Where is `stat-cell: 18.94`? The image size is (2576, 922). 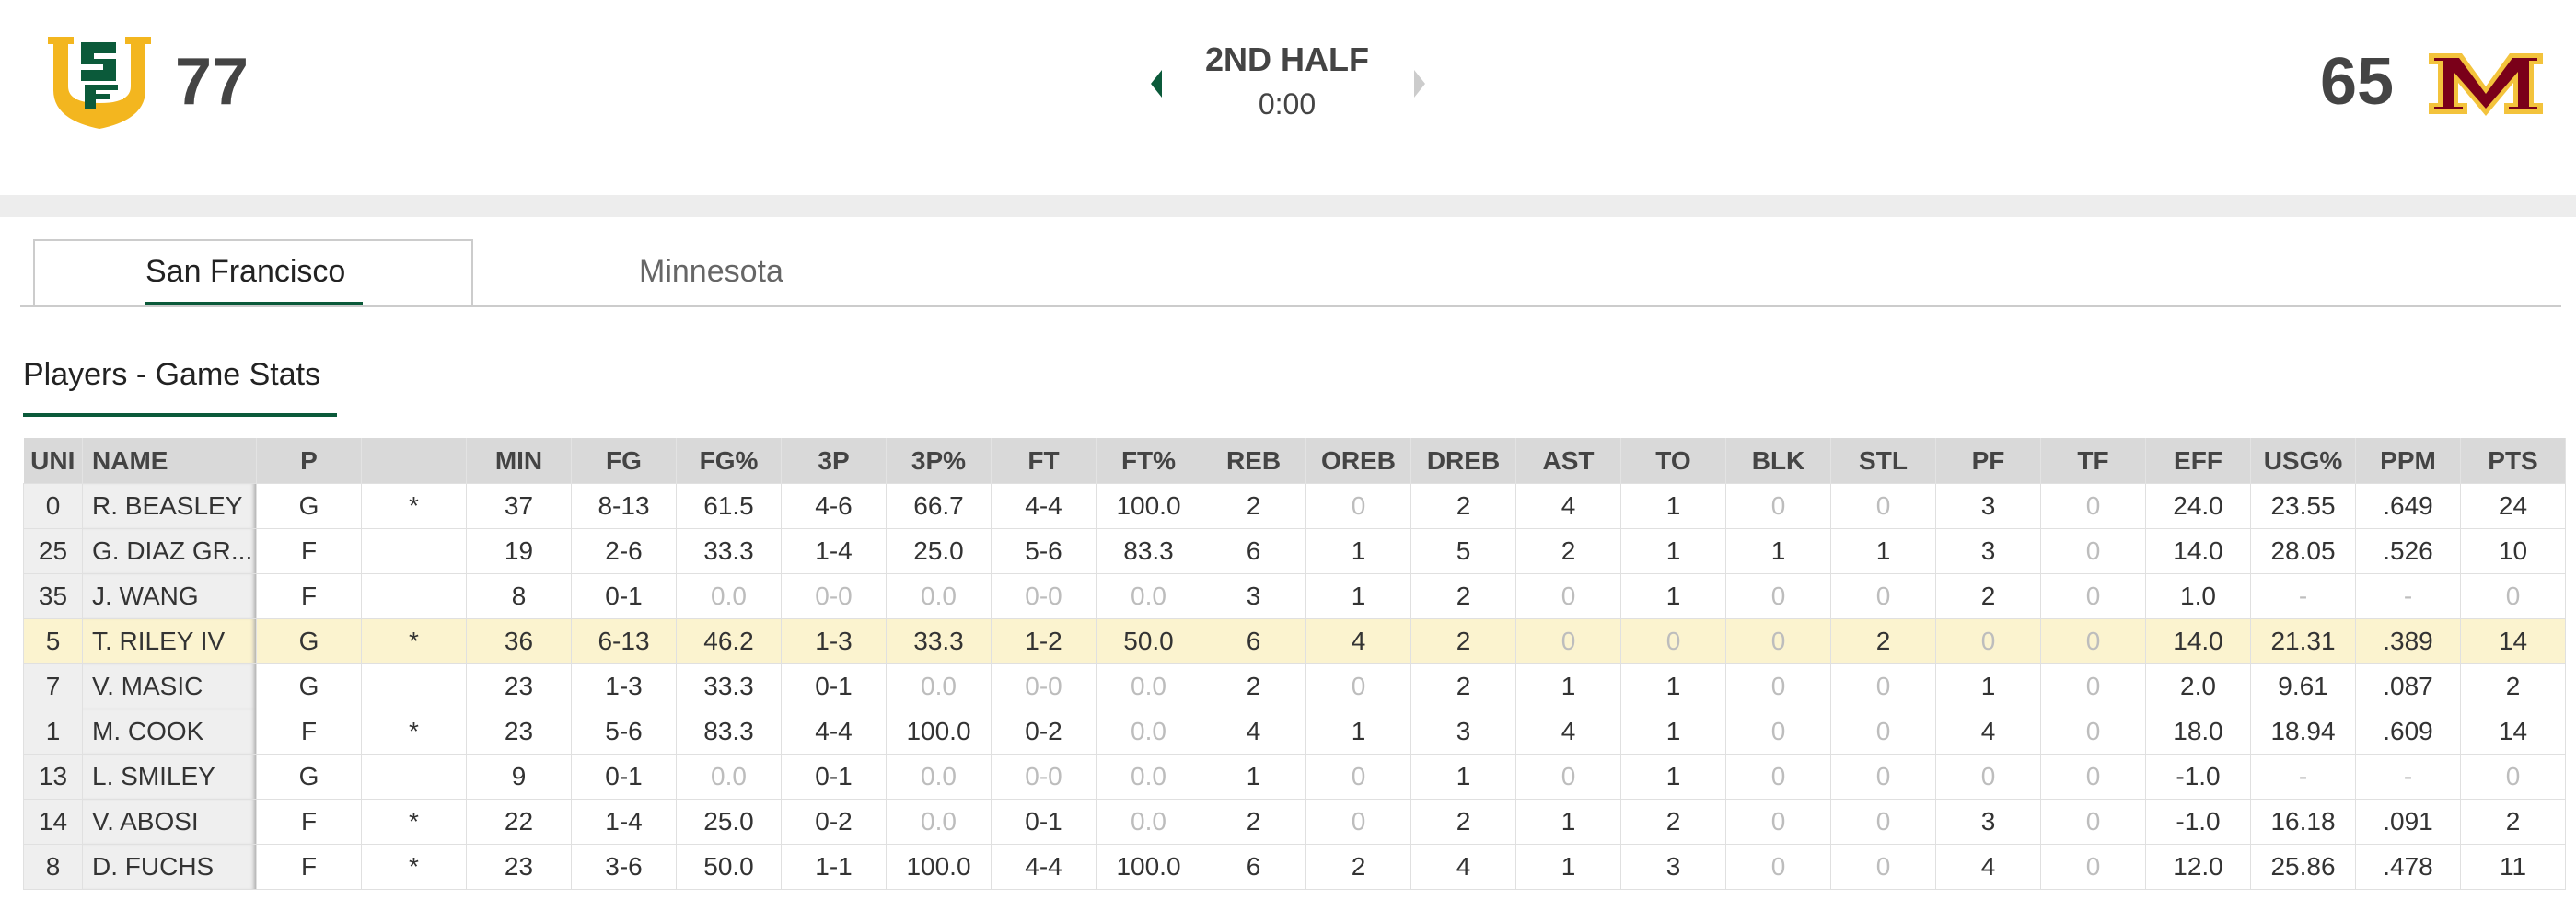 stat-cell: 18.94 is located at coordinates (2303, 732).